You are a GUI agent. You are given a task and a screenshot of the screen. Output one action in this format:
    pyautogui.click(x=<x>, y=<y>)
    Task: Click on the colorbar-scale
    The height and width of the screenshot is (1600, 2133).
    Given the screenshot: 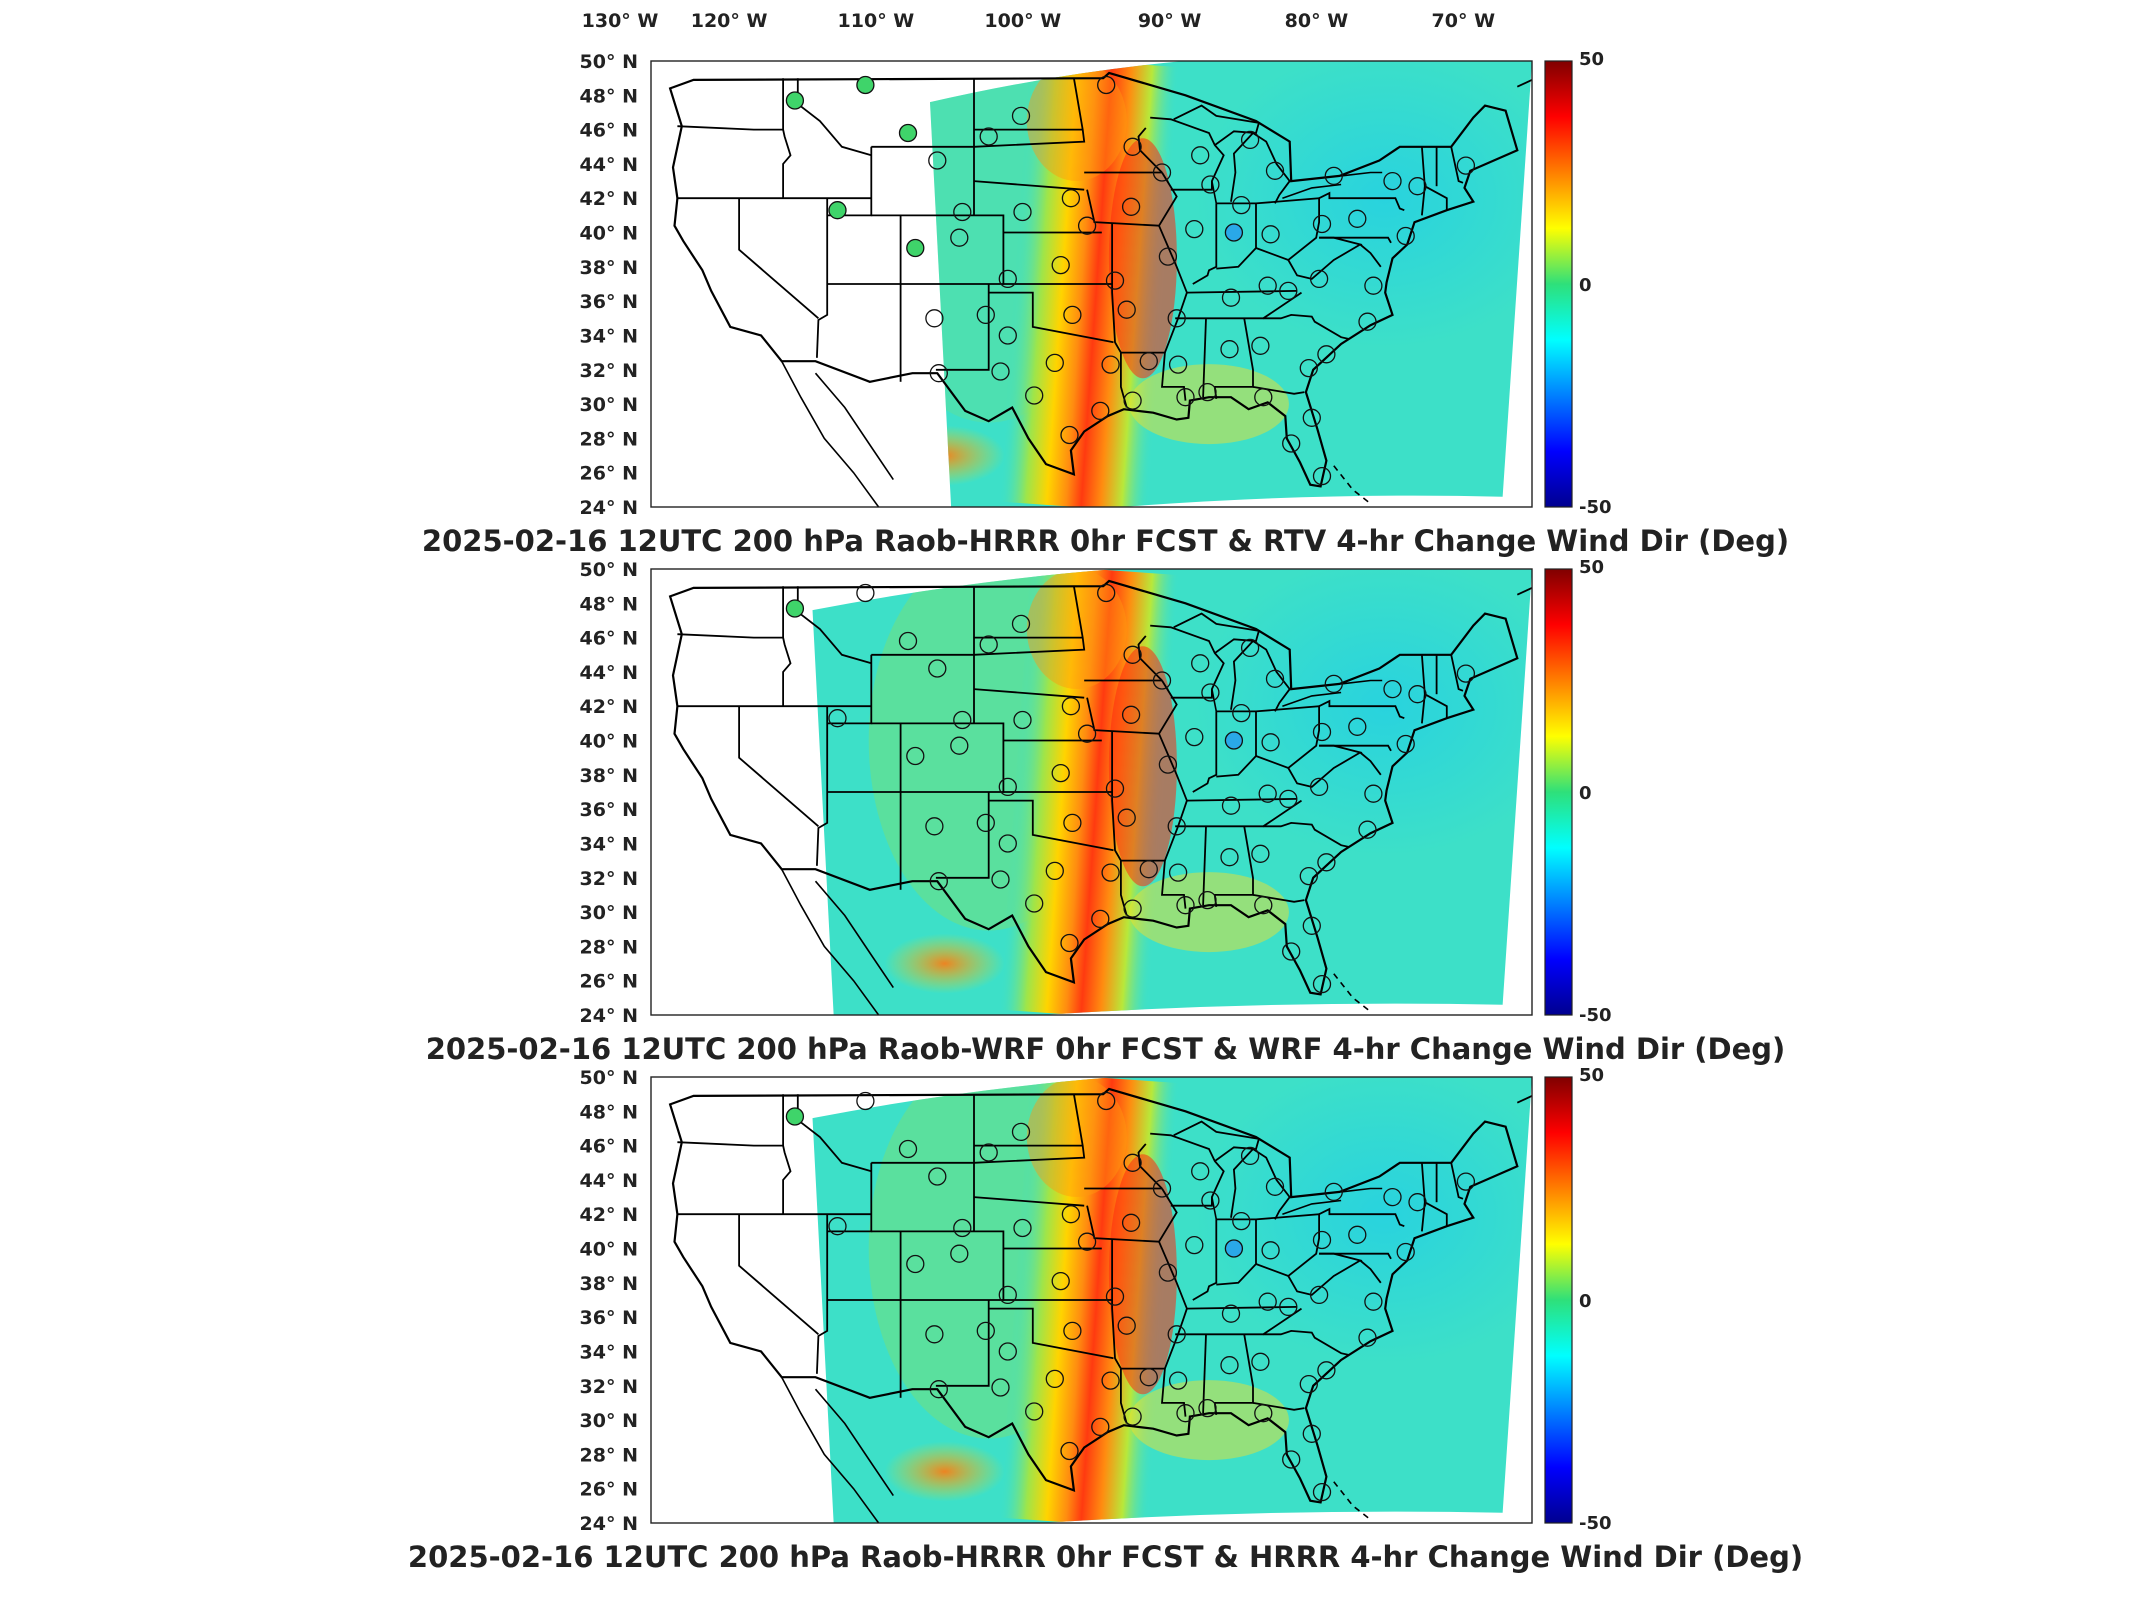 What is the action you would take?
    pyautogui.click(x=1558, y=284)
    